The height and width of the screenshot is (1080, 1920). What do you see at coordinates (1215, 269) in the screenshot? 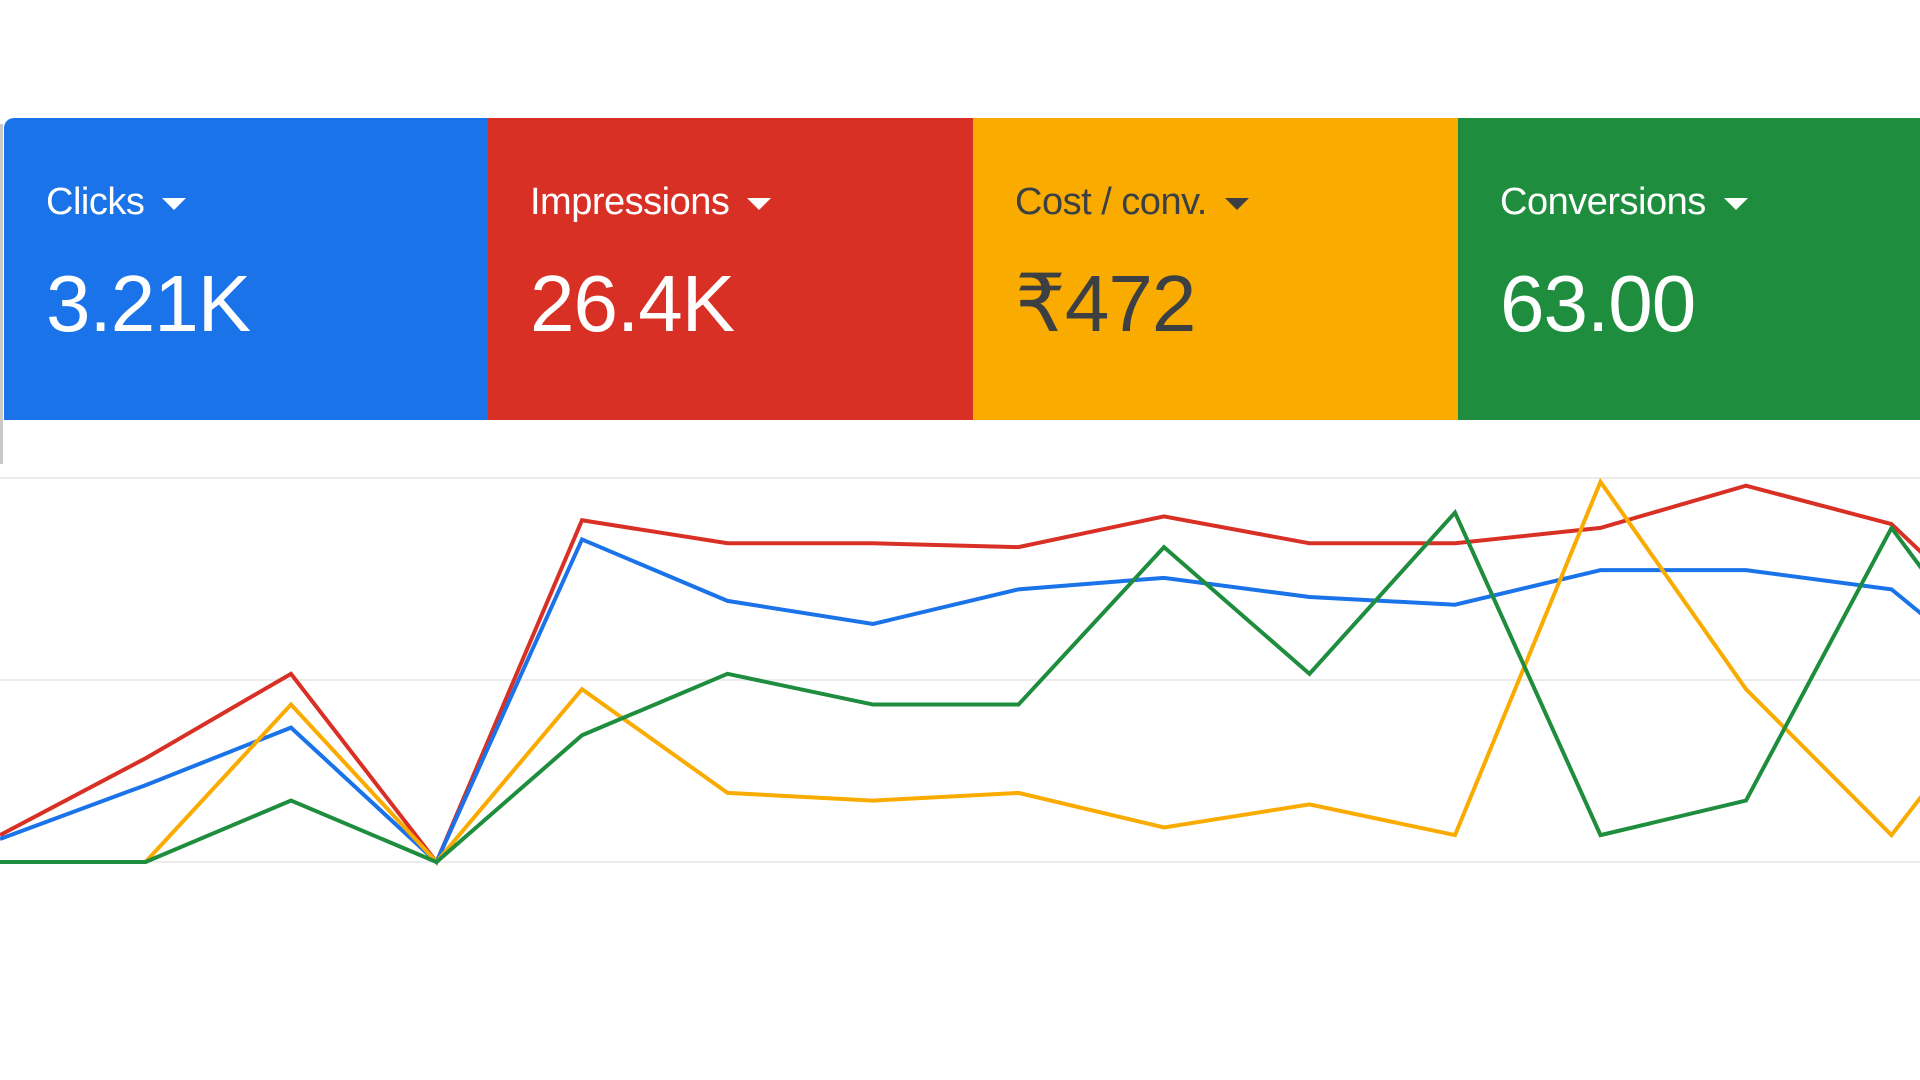
I see `metric-card-cost-per-conversion: Cost / conv. ₹472` at bounding box center [1215, 269].